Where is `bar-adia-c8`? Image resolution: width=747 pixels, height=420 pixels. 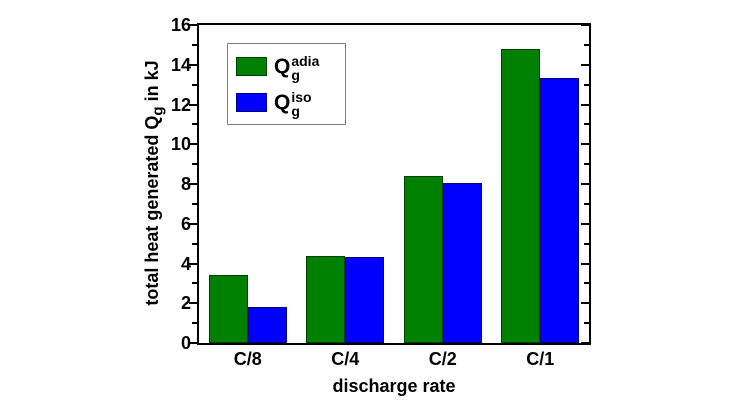
bar-adia-c8 is located at coordinates (228, 309).